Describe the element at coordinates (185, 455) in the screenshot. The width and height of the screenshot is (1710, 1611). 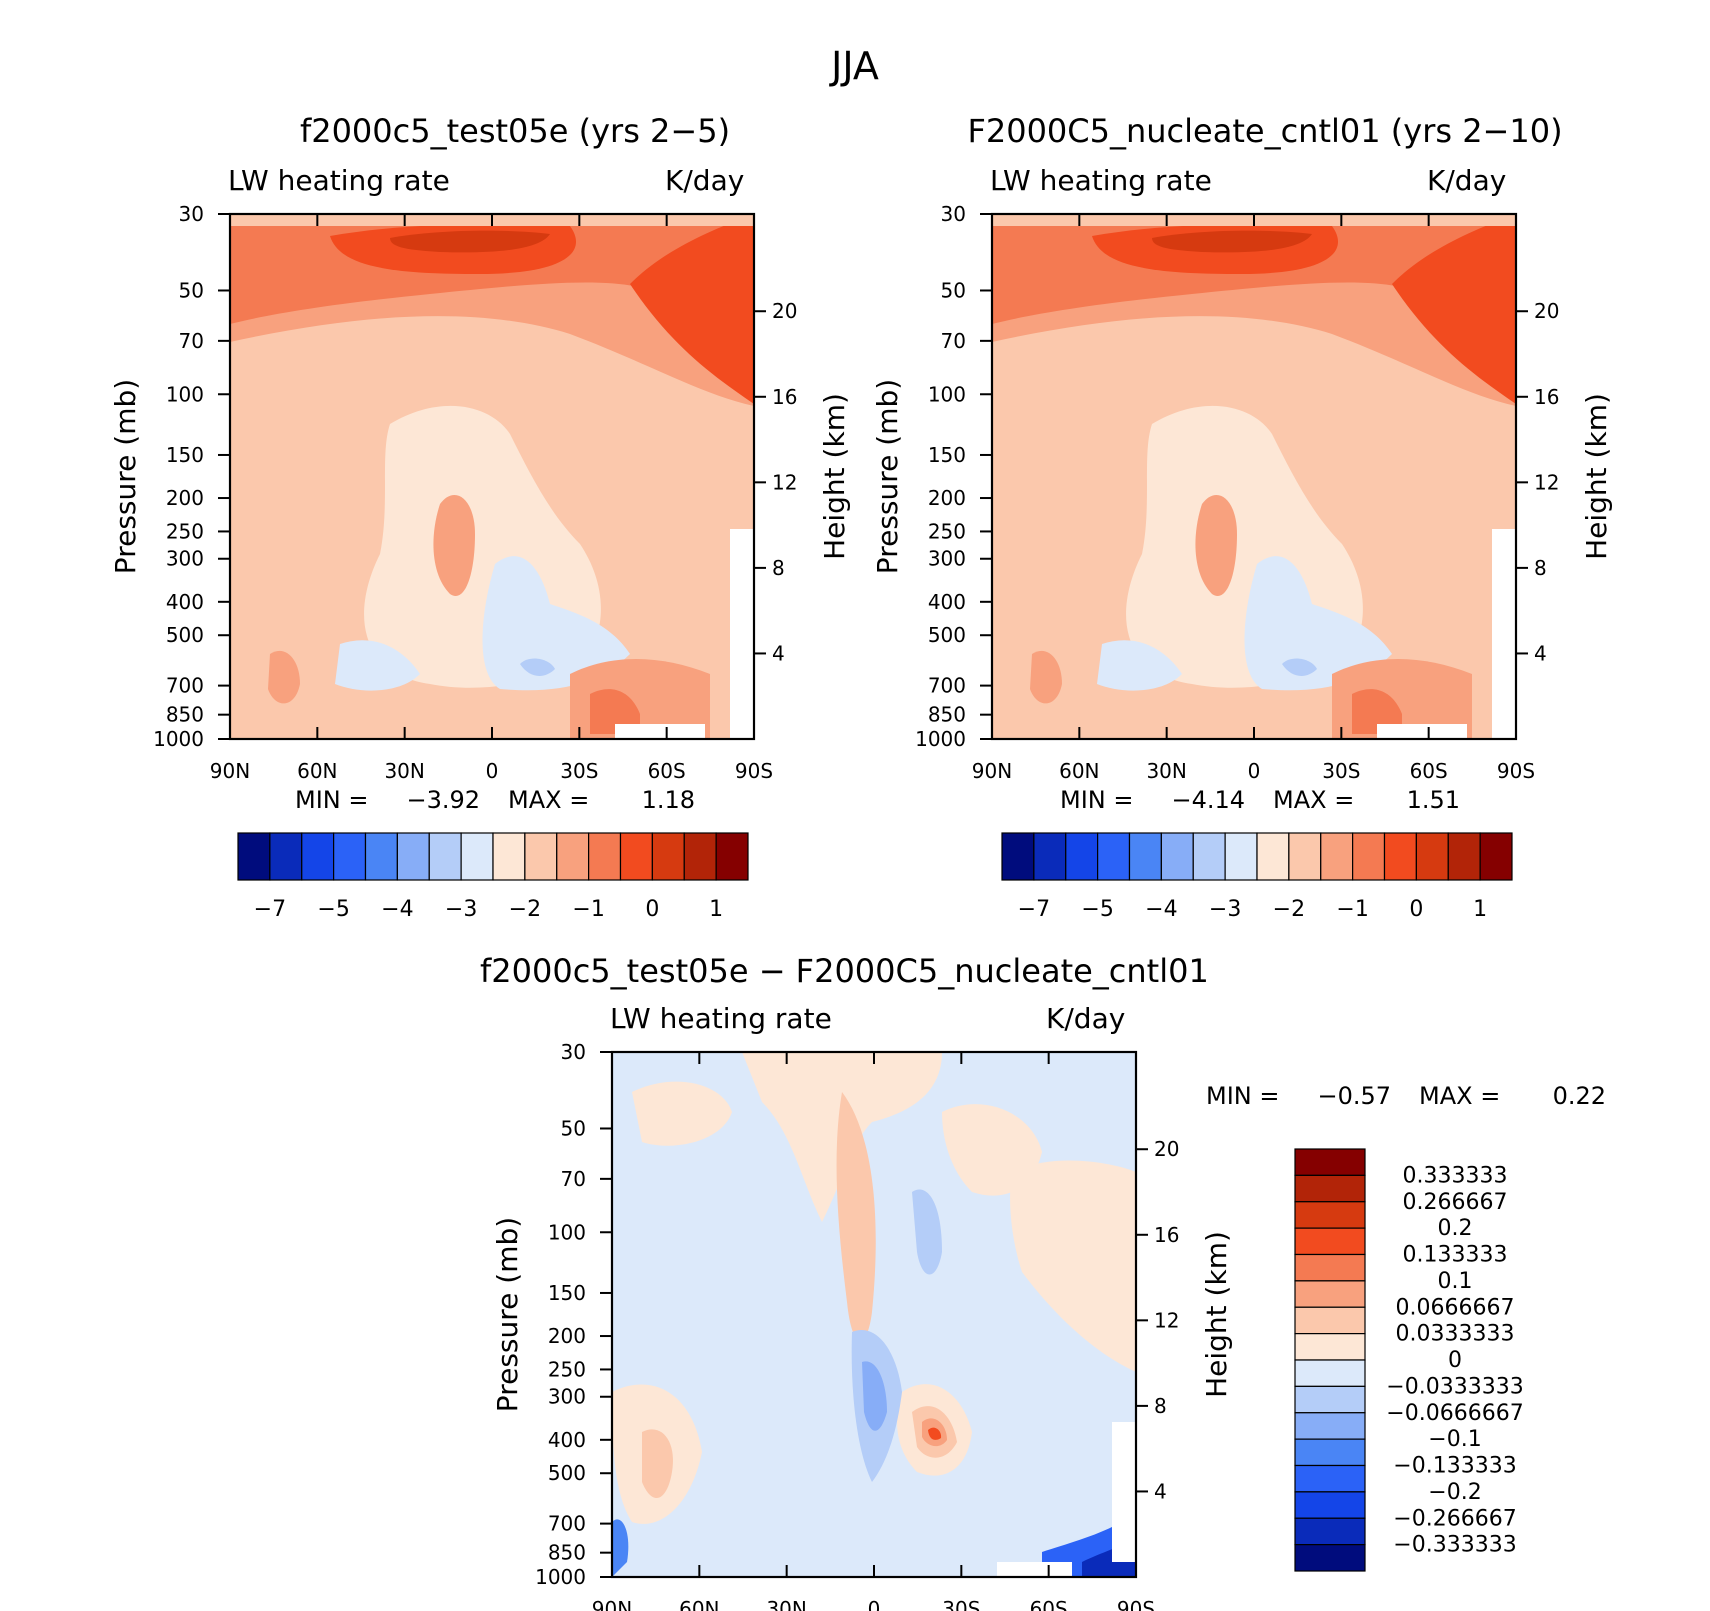
I see `panel1-ytick-label: 150` at that location.